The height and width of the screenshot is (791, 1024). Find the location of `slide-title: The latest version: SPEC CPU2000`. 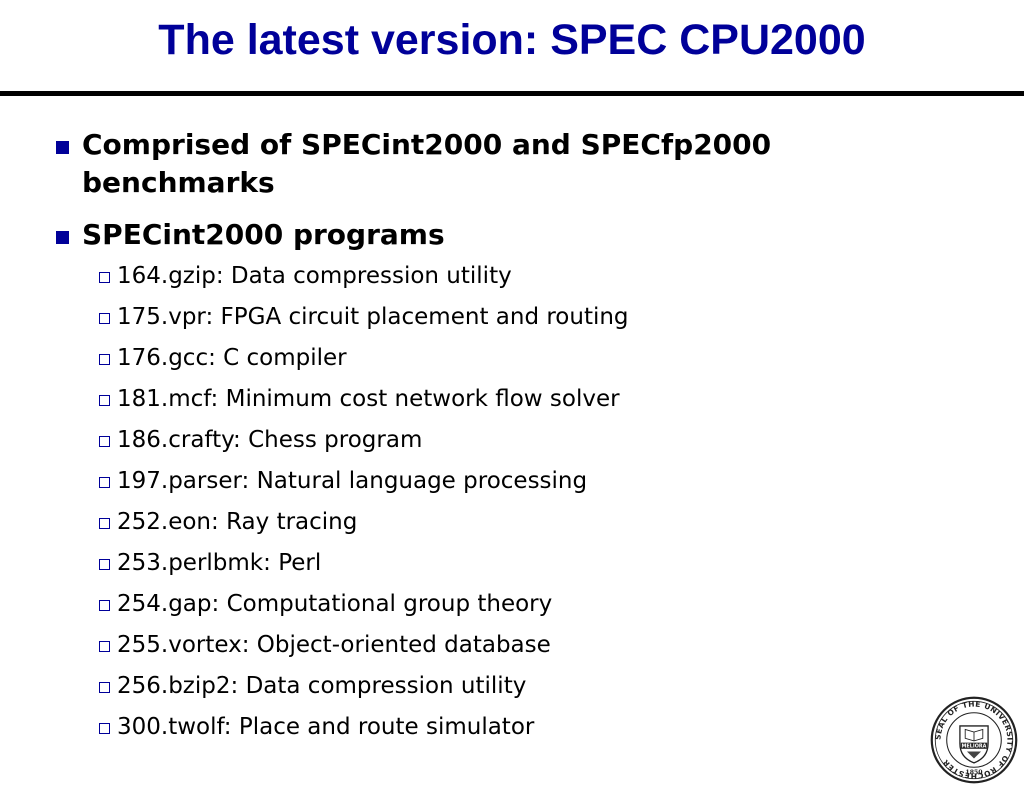

slide-title: The latest version: SPEC CPU2000 is located at coordinates (512, 40).